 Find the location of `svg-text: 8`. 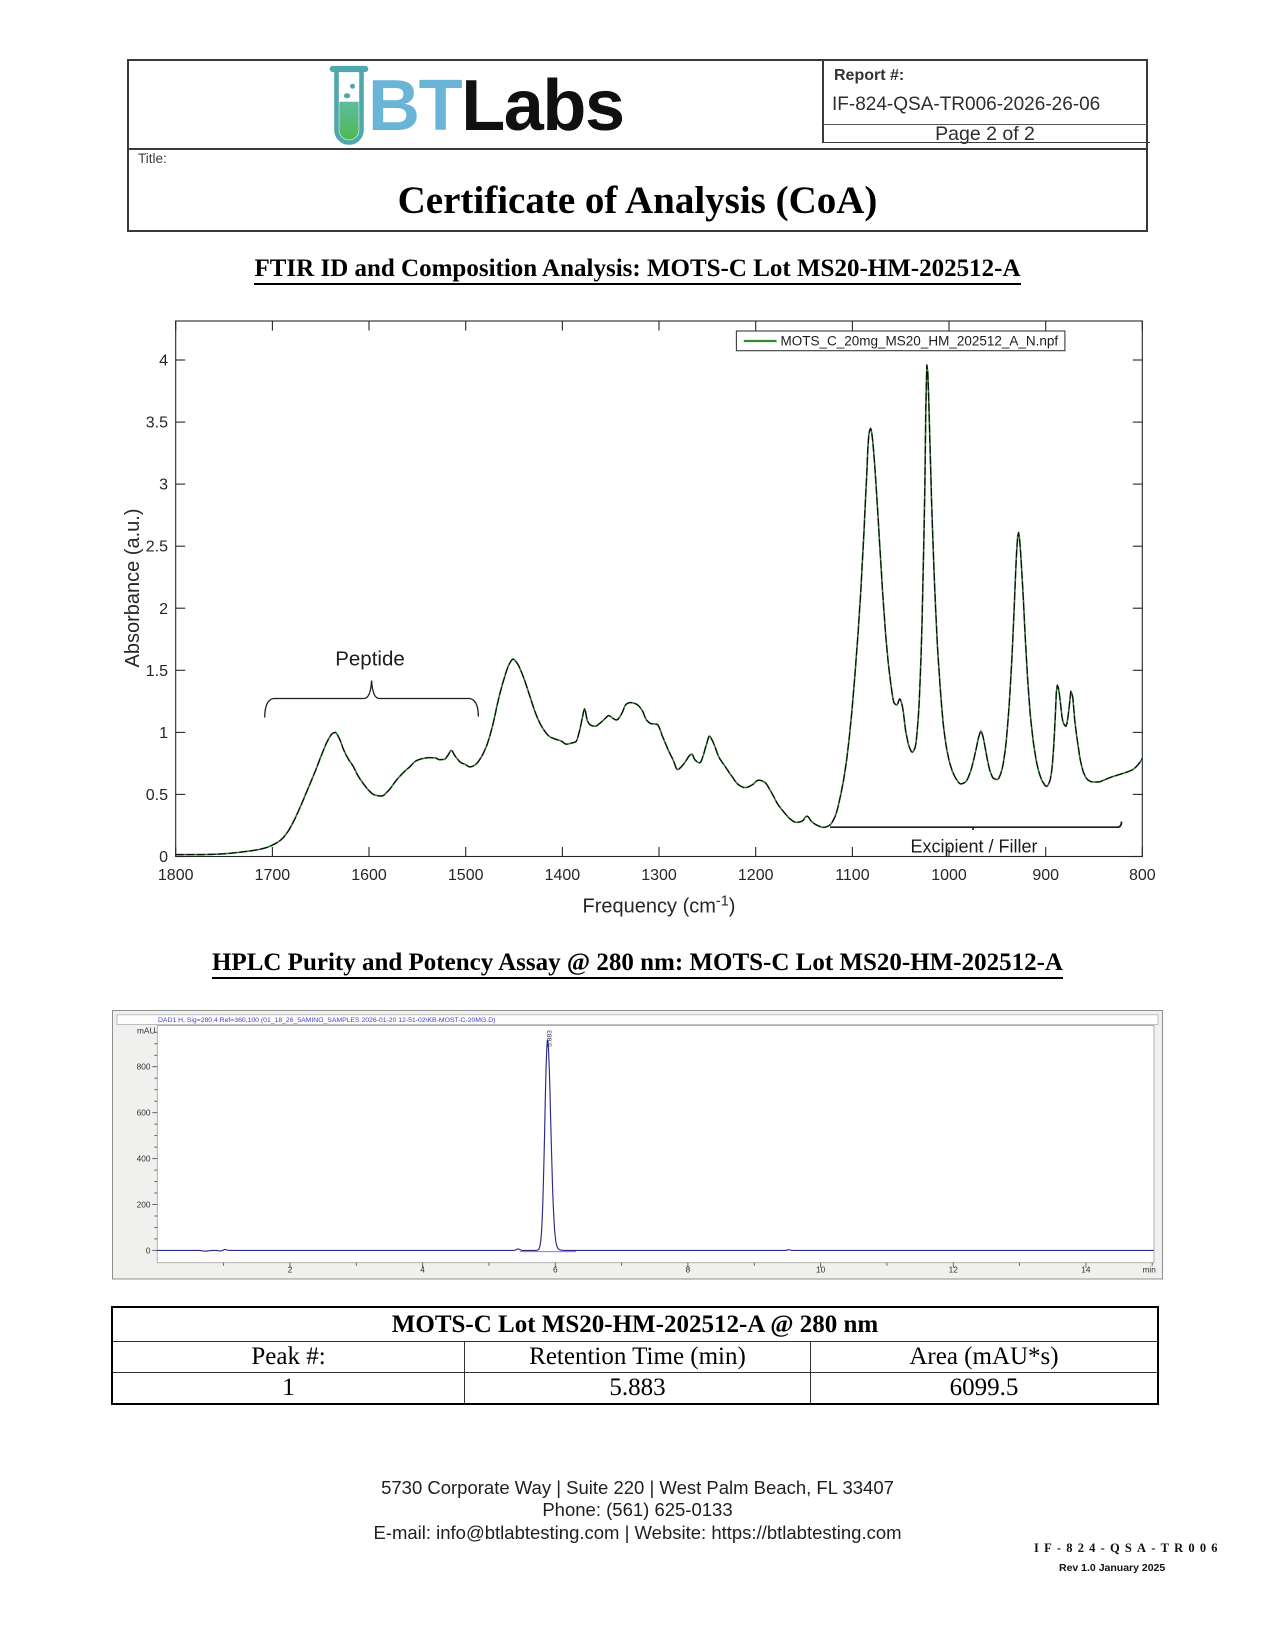

svg-text: 8 is located at coordinates (688, 1270).